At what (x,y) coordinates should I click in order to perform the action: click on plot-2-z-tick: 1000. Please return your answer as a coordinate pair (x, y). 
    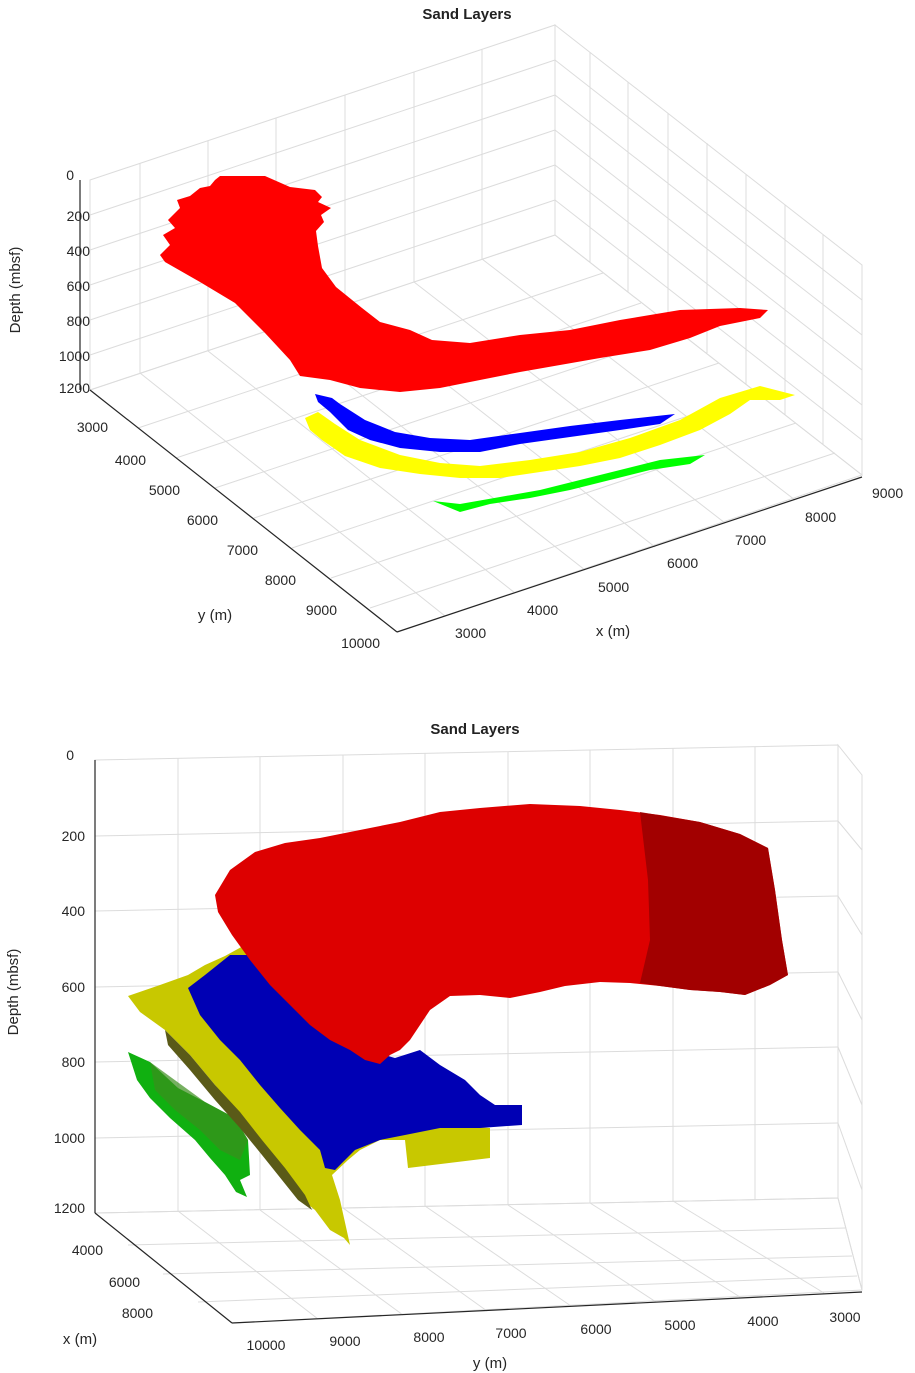
    Looking at the image, I should click on (69, 1138).